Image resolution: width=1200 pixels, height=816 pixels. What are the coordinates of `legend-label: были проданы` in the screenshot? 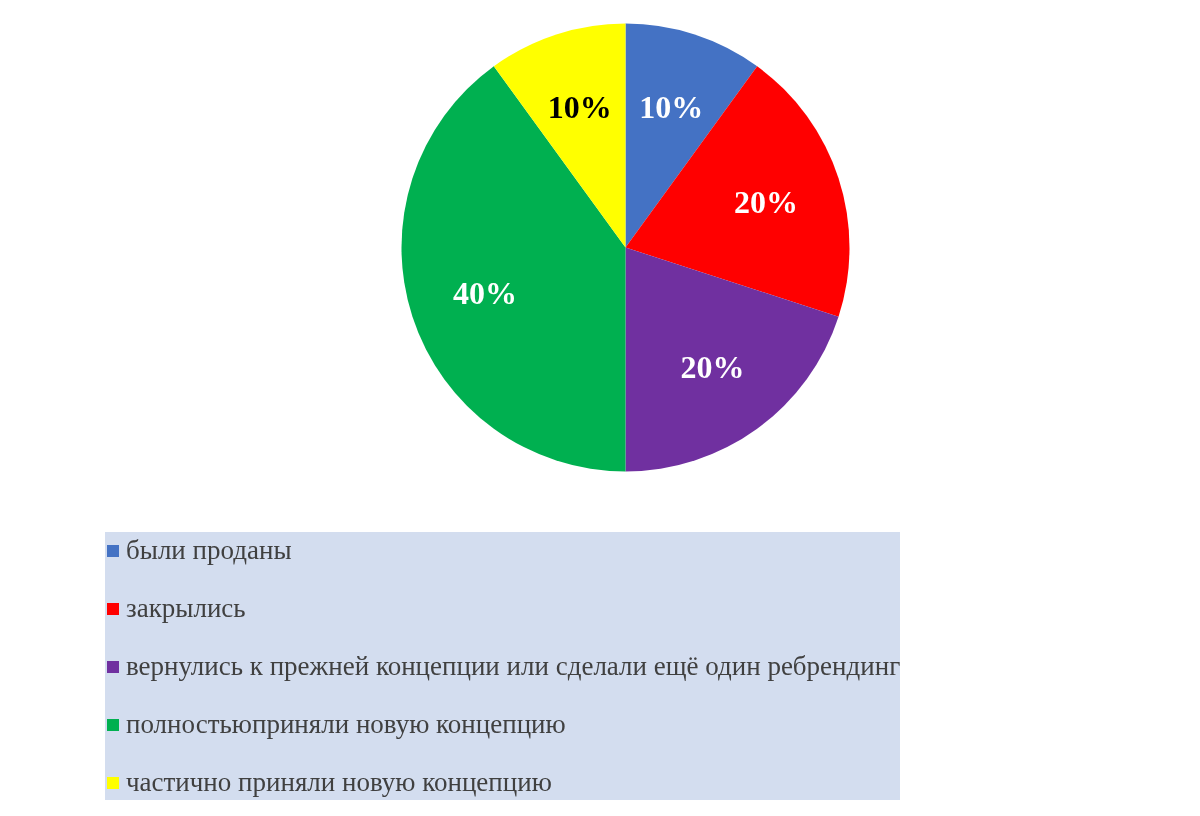 It's located at (209, 550).